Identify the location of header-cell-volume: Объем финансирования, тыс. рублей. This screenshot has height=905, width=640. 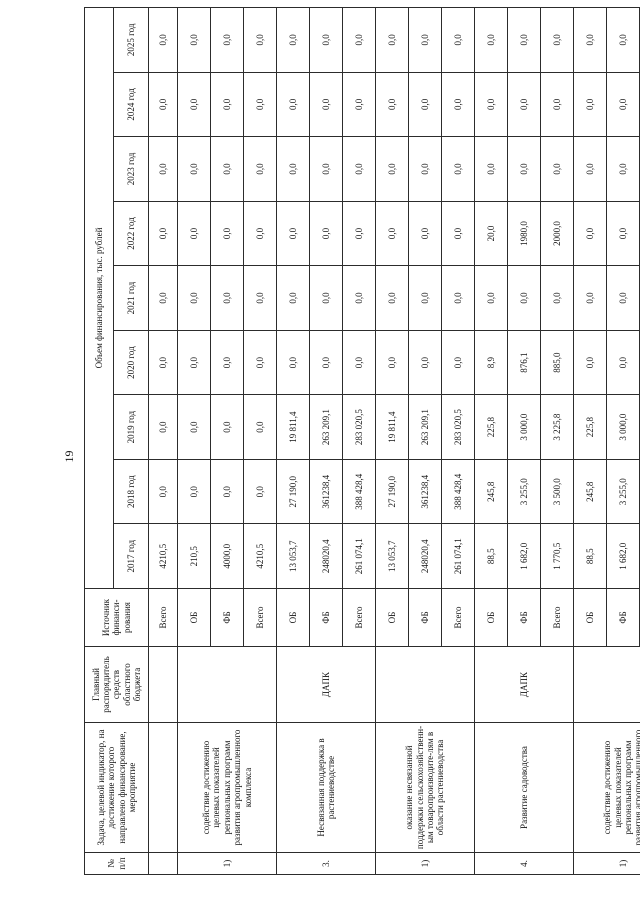
(99, 298).